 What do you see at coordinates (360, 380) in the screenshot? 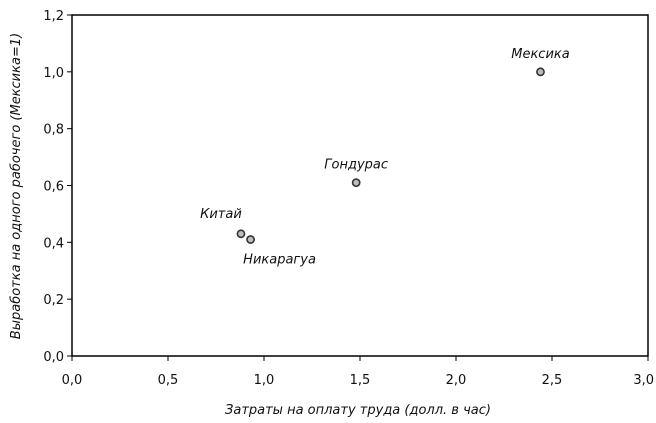
I see `x-tick-label: 1,5` at bounding box center [360, 380].